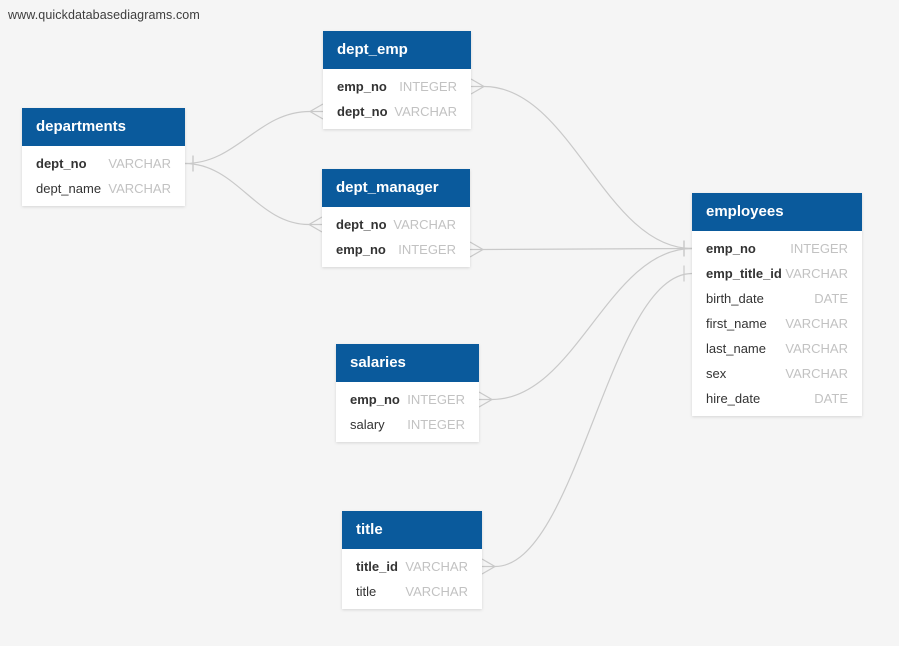 Image resolution: width=899 pixels, height=646 pixels. What do you see at coordinates (247, 137) in the screenshot?
I see `relationship-departments-dept_no-to-dept_emp-dept_no-path` at bounding box center [247, 137].